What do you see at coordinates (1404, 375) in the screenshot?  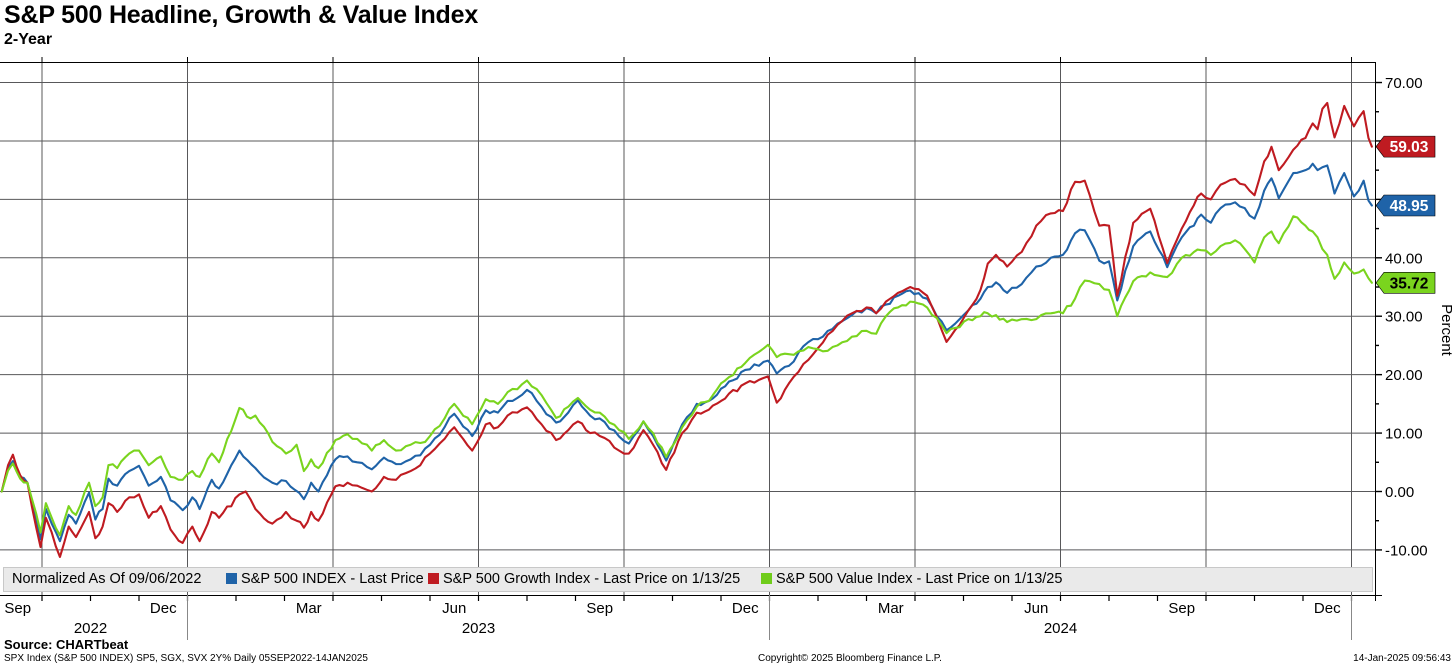 I see `y-tick-label: 20.00` at bounding box center [1404, 375].